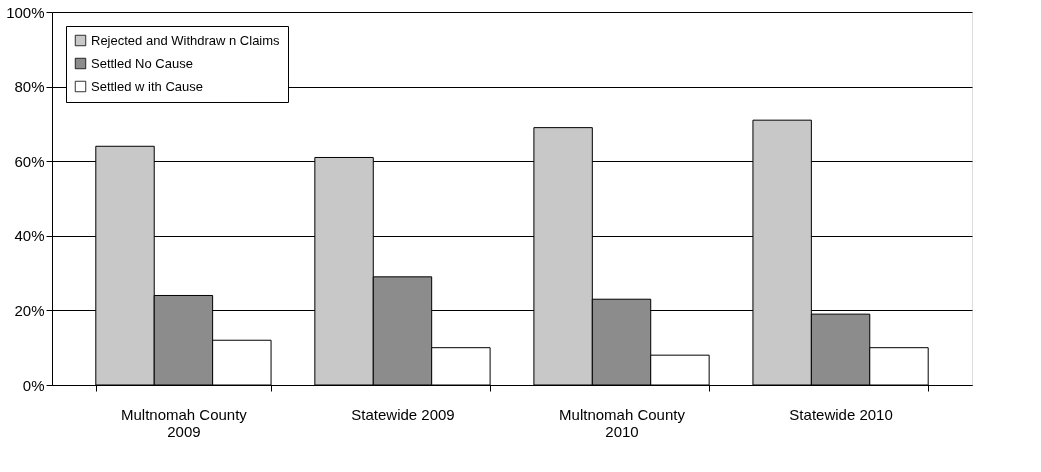 Image resolution: width=1041 pixels, height=472 pixels. What do you see at coordinates (33, 385) in the screenshot?
I see `y-tick-label: 0%` at bounding box center [33, 385].